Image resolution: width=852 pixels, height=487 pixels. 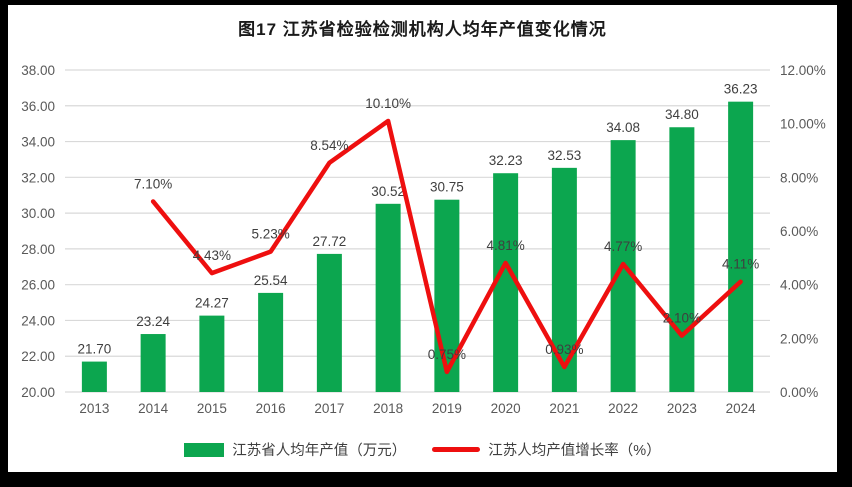 What do you see at coordinates (271, 408) in the screenshot?
I see `x-axis-tick-label: 2016` at bounding box center [271, 408].